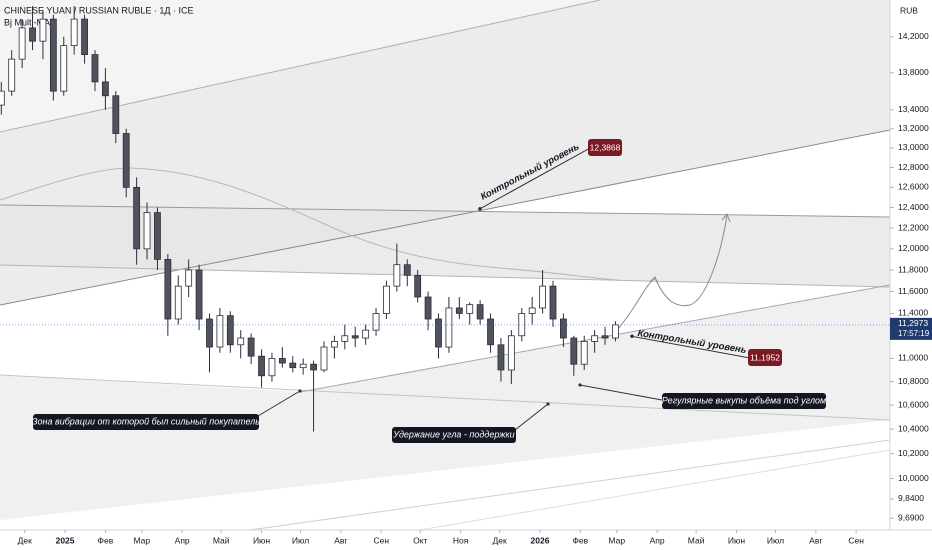 The image size is (932, 550). Describe the element at coordinates (913, 128) in the screenshot. I see `y-tick-label: 13,2000` at that location.